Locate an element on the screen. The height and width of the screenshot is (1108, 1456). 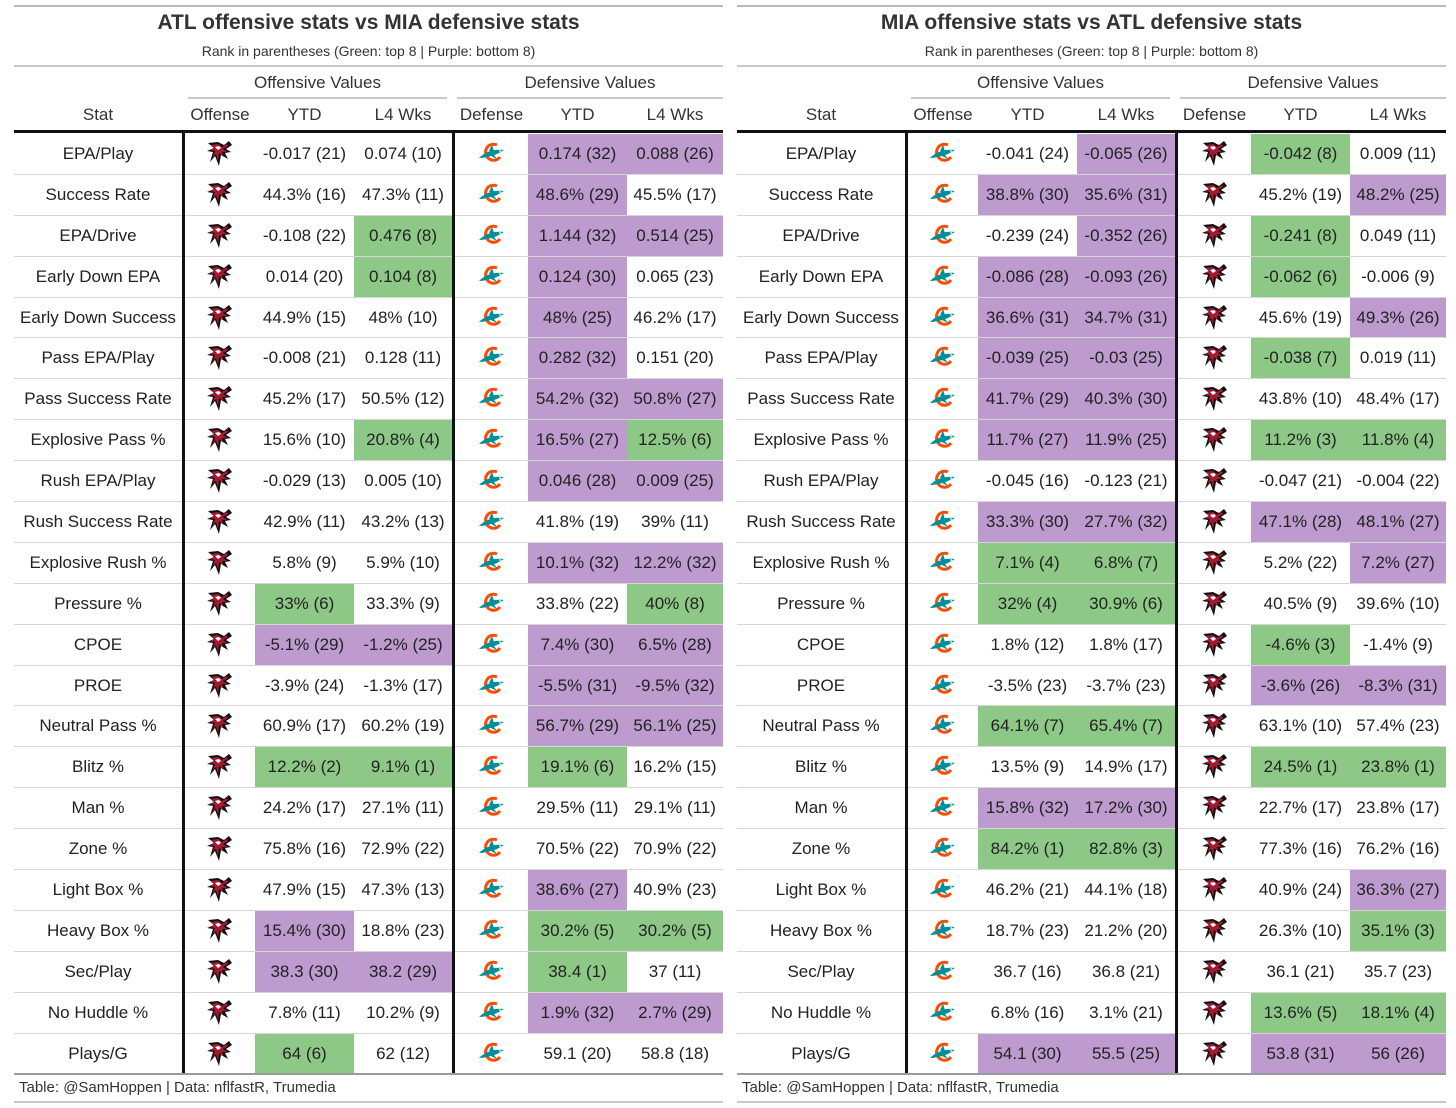
offense-l4-value: -0.123 (21) is located at coordinates (1126, 481).